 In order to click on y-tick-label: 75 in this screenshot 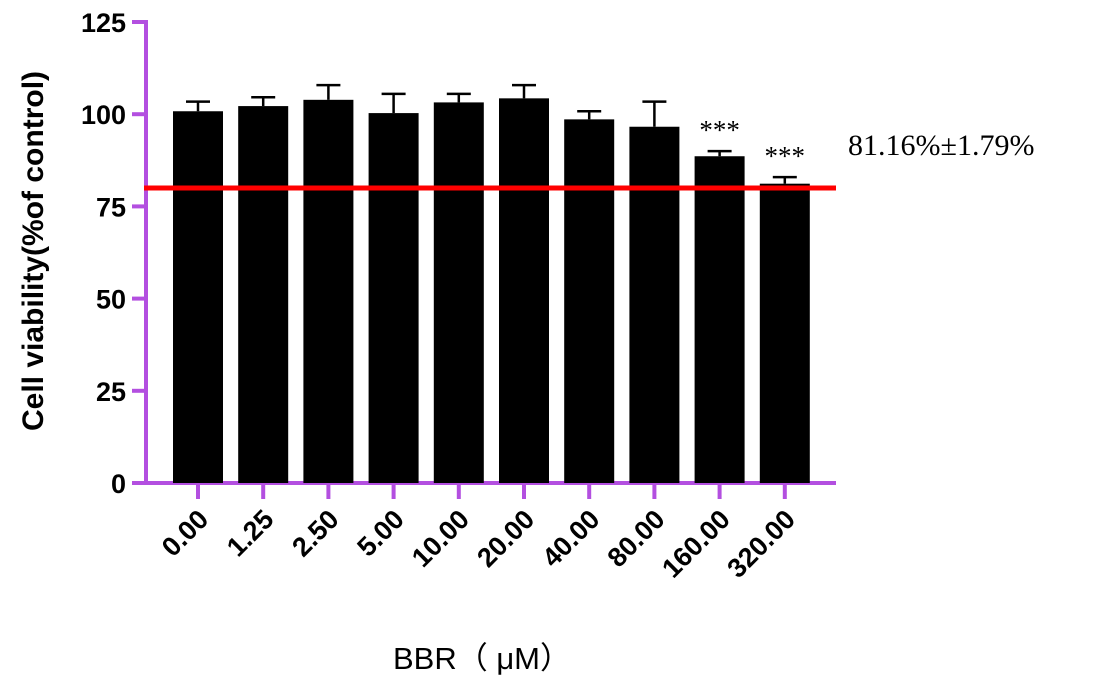, I will do `click(111, 207)`.